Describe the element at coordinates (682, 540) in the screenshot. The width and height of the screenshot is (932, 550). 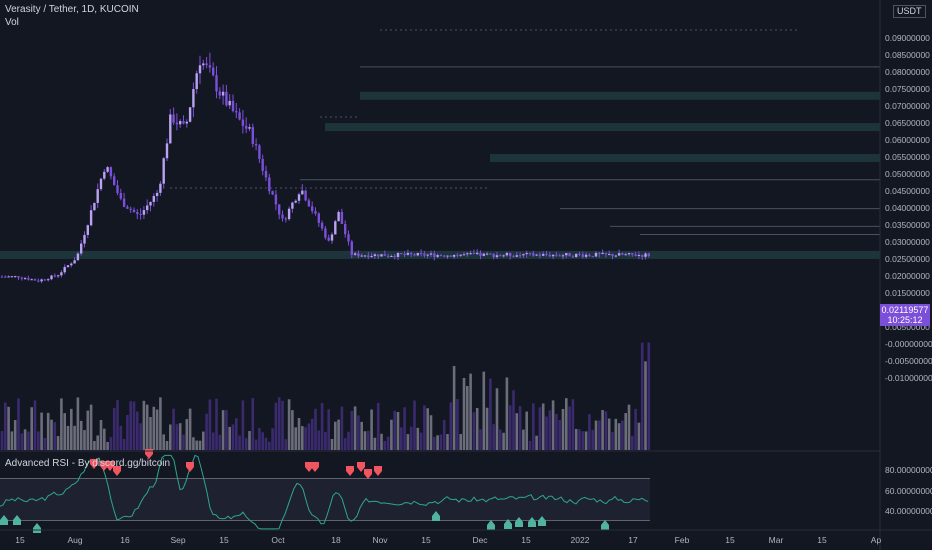
I see `time-tick-label: Feb` at that location.